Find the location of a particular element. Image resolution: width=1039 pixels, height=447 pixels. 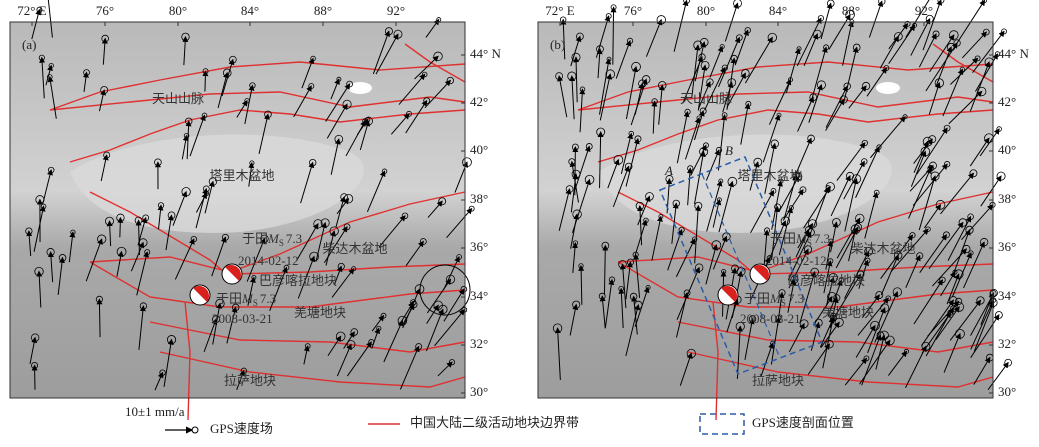

legend-gps: GPS速度场 is located at coordinates (241, 428).